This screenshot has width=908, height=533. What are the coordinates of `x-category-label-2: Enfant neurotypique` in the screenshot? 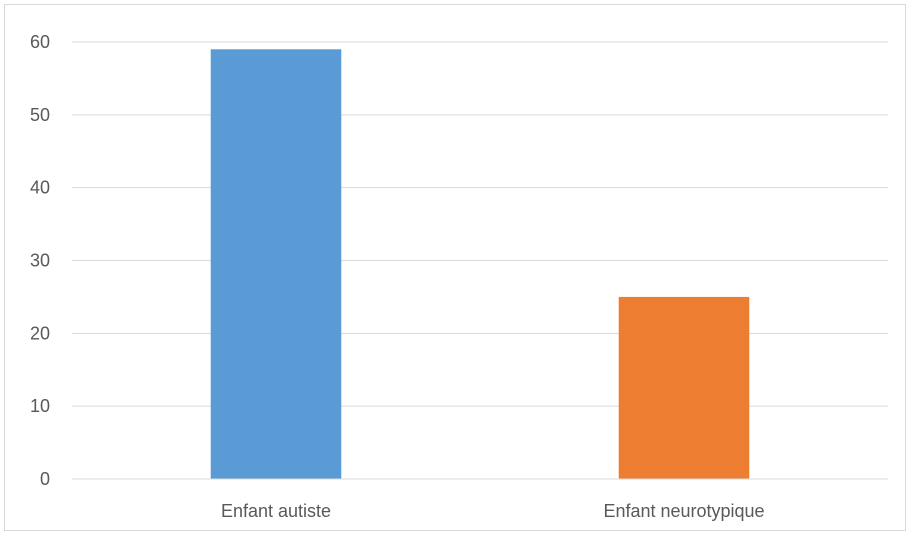 It's located at (683, 511).